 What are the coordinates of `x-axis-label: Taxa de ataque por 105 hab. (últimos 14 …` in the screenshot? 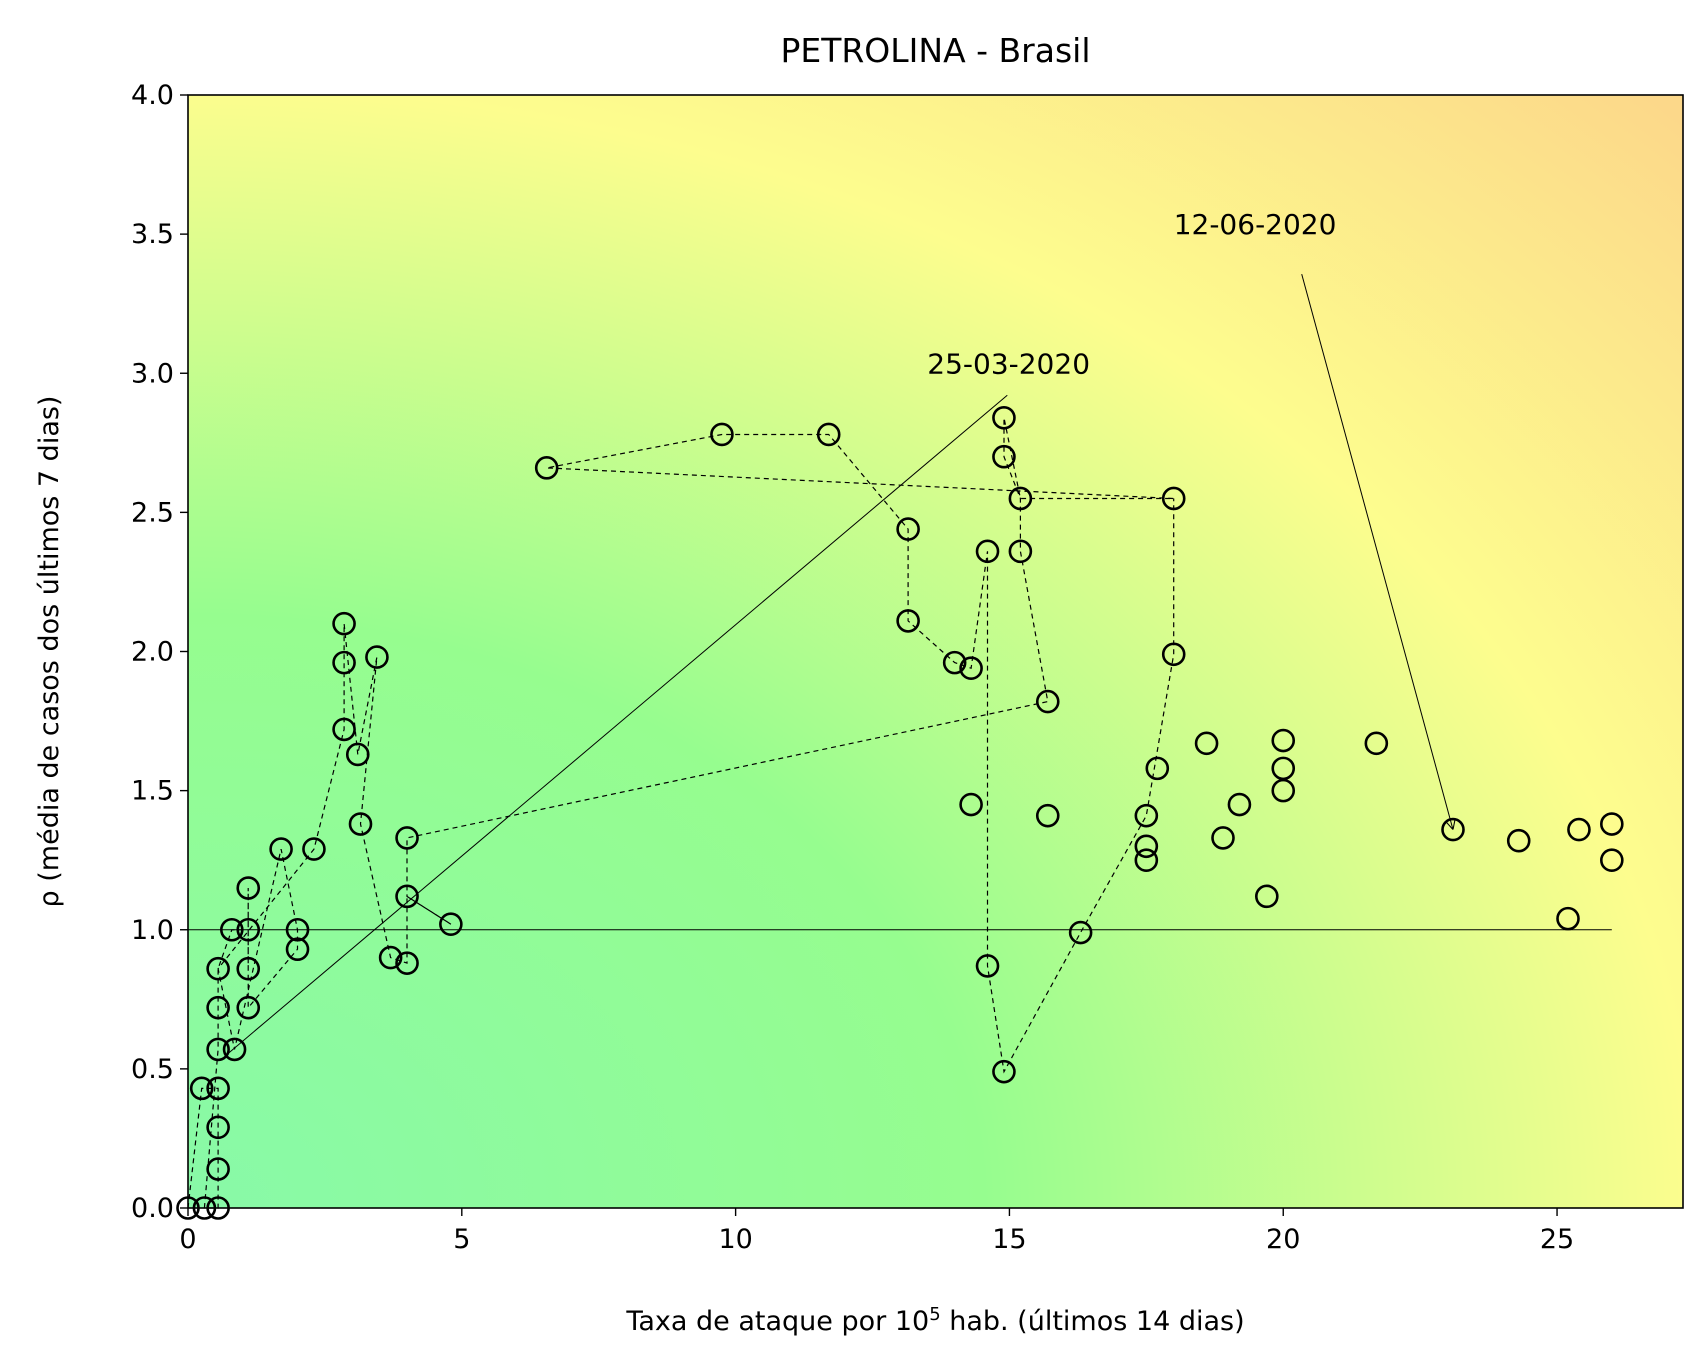 It's located at (934, 1321).